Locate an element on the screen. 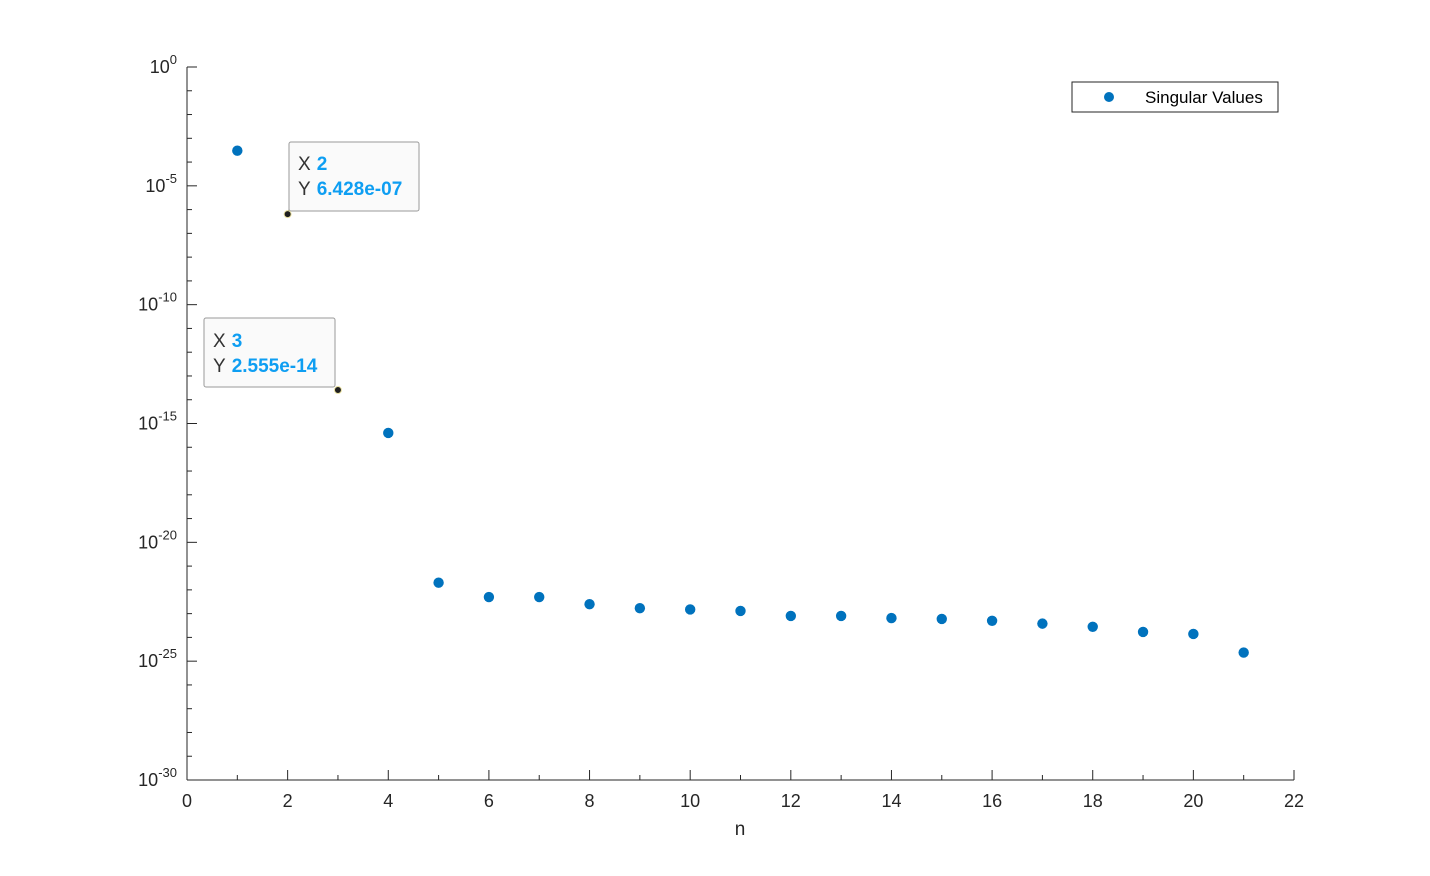 Image resolution: width=1430 pixels, height=876 pixels. x-tick-label-18: 18 is located at coordinates (1093, 801).